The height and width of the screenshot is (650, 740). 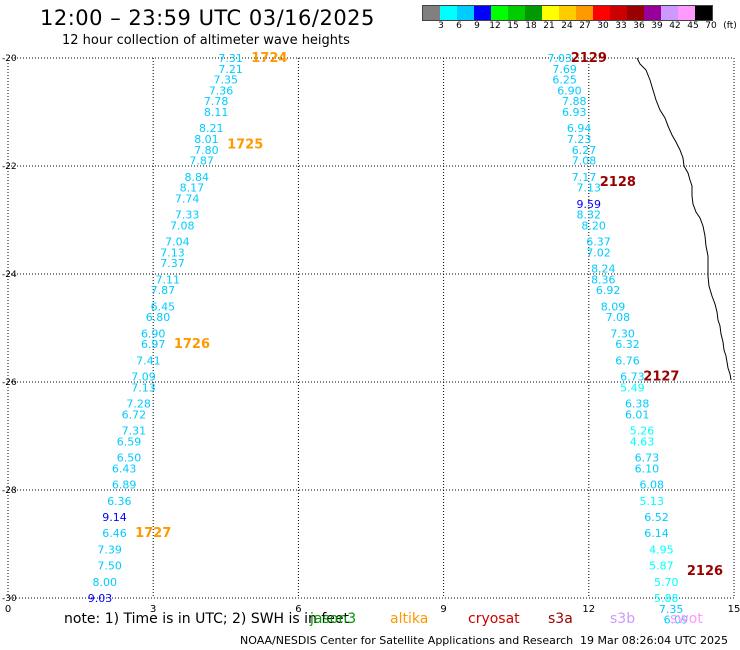 What do you see at coordinates (129, 441) in the screenshot?
I see `wave-height-value: 6.59` at bounding box center [129, 441].